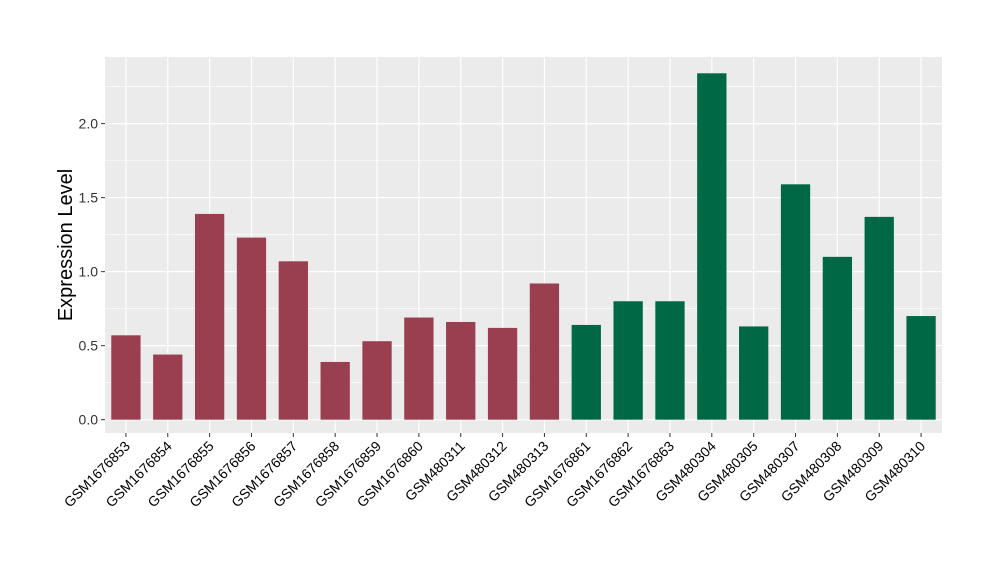 This screenshot has width=1000, height=585. What do you see at coordinates (795, 302) in the screenshot?
I see `bar-GSM480307` at bounding box center [795, 302].